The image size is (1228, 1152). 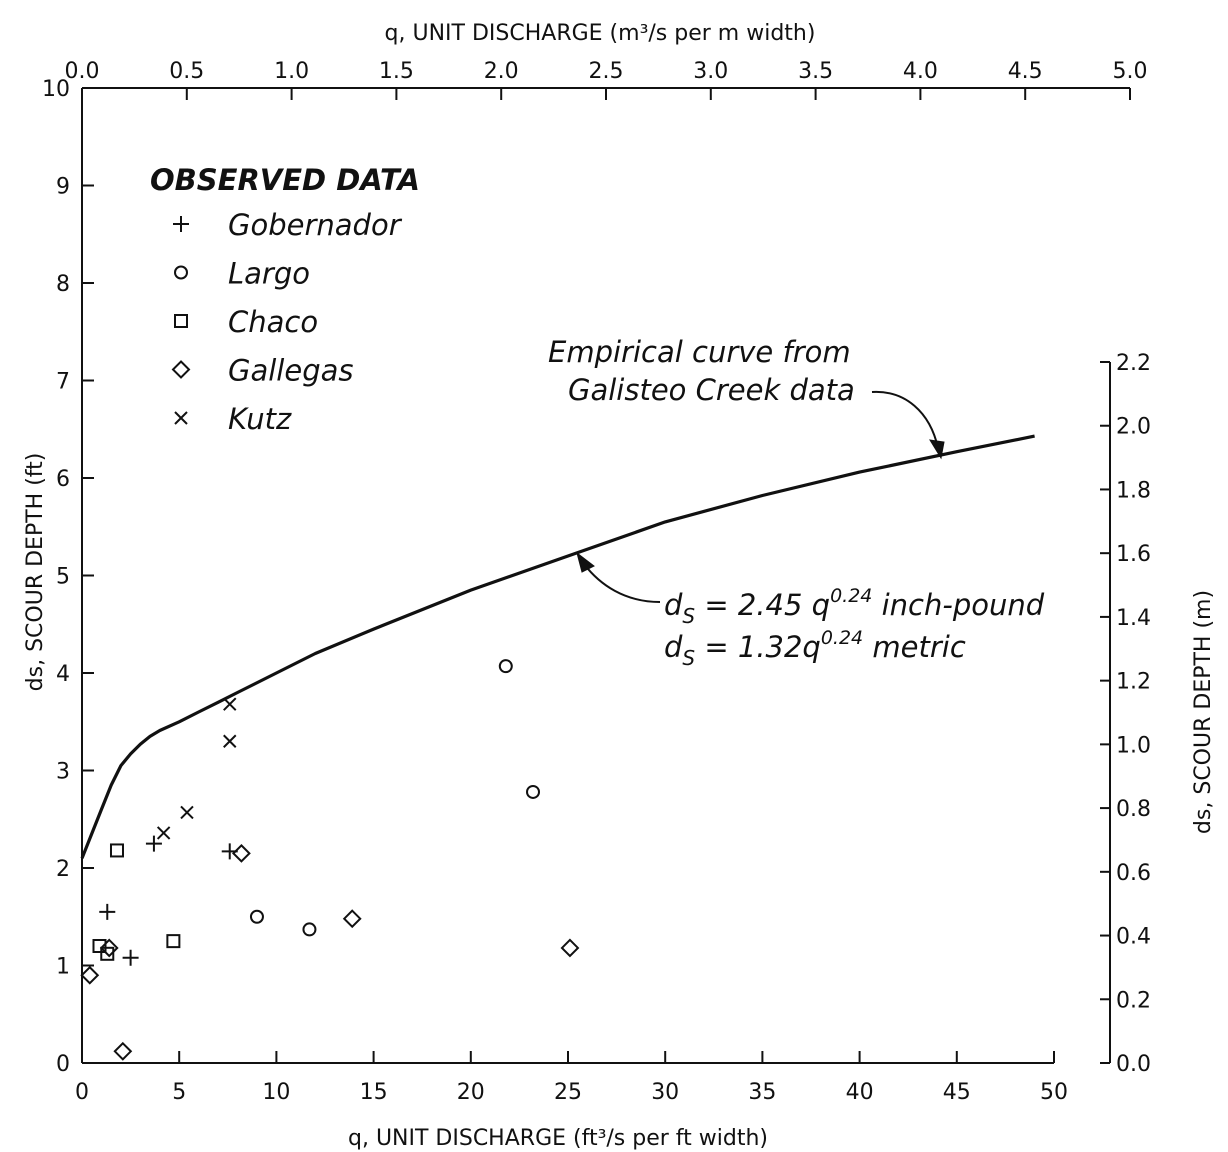 I want to click on x-top-tick-label: 1.5, so click(x=396, y=71).